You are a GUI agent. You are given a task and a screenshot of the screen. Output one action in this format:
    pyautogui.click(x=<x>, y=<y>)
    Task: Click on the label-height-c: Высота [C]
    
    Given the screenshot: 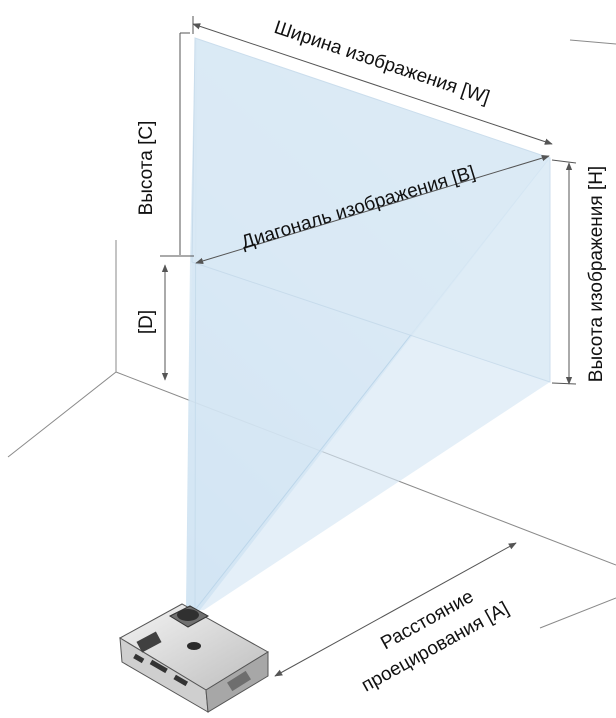 What is the action you would take?
    pyautogui.click(x=146, y=168)
    